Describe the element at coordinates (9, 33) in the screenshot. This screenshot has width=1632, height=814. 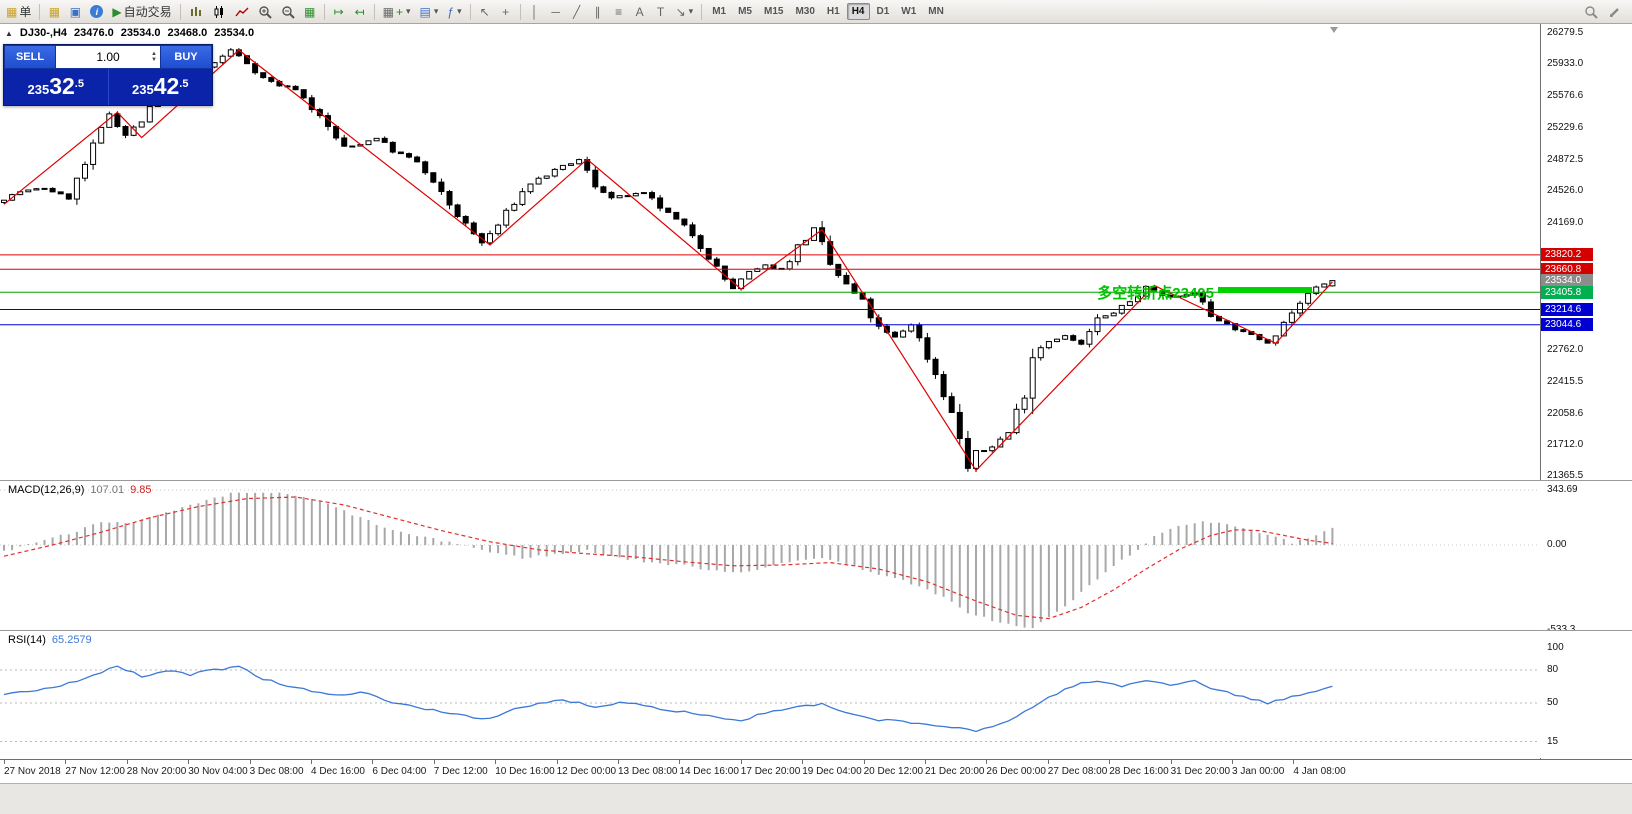
I see `trade-panel-toggle: ▲` at that location.